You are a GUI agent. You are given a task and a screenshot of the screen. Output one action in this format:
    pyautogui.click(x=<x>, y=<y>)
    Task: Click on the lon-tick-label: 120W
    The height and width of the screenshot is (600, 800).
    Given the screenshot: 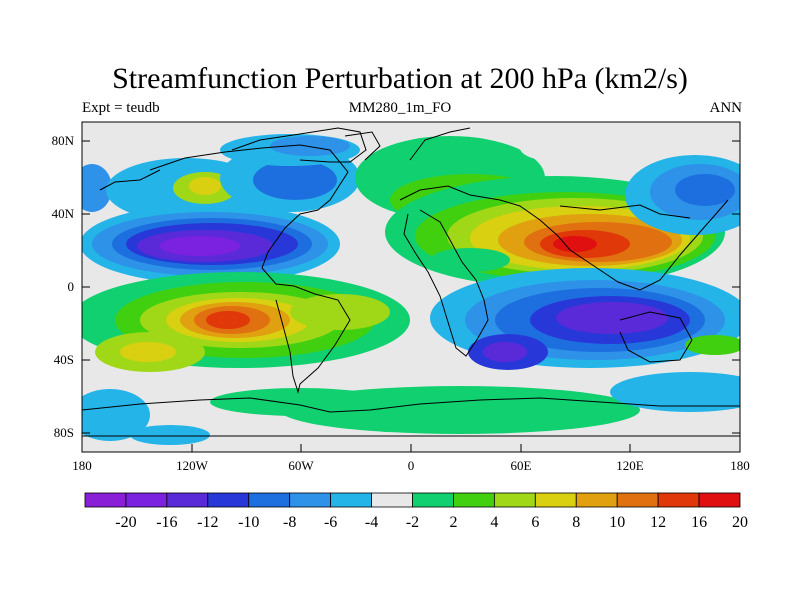 What is the action you would take?
    pyautogui.click(x=192, y=465)
    